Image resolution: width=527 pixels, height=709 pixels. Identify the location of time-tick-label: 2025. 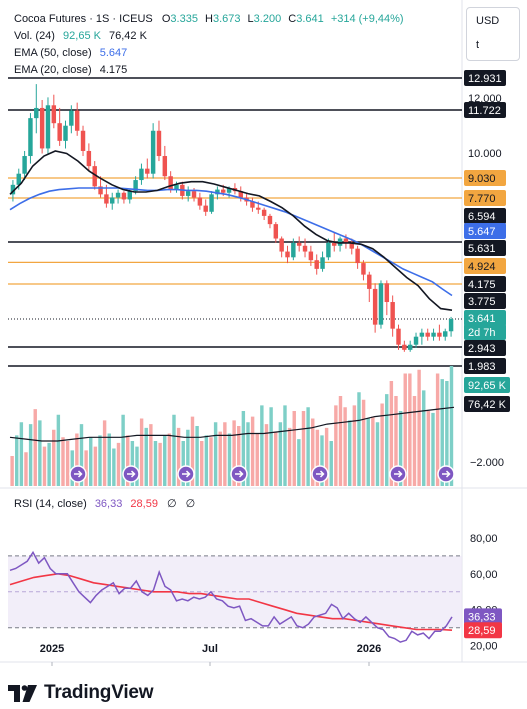
(52, 649).